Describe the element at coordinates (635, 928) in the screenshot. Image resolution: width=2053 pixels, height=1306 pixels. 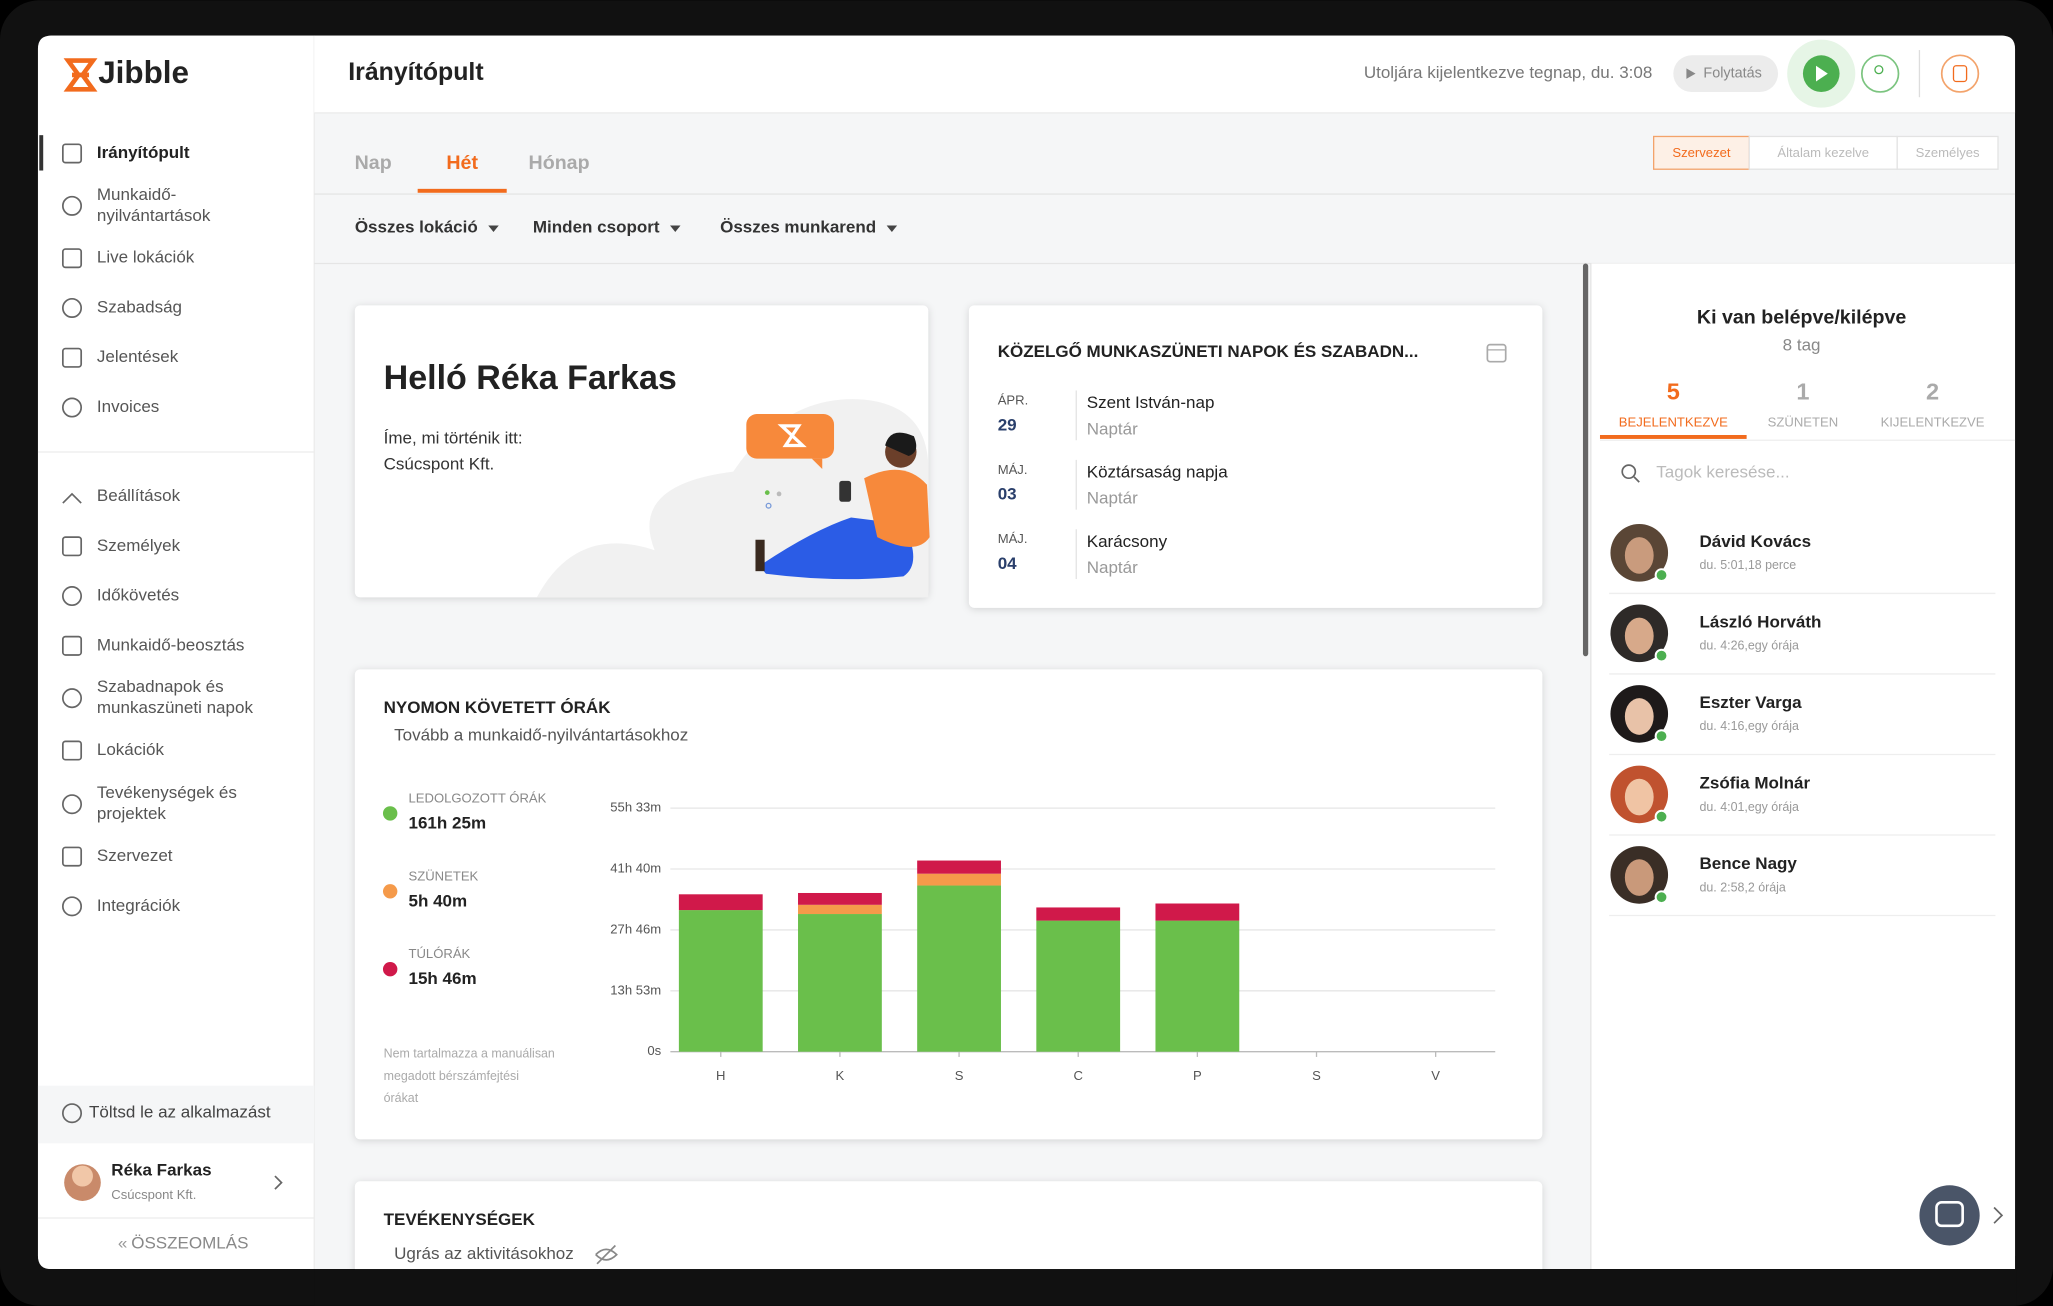
I see `y-tick-label: 27h 46m` at that location.